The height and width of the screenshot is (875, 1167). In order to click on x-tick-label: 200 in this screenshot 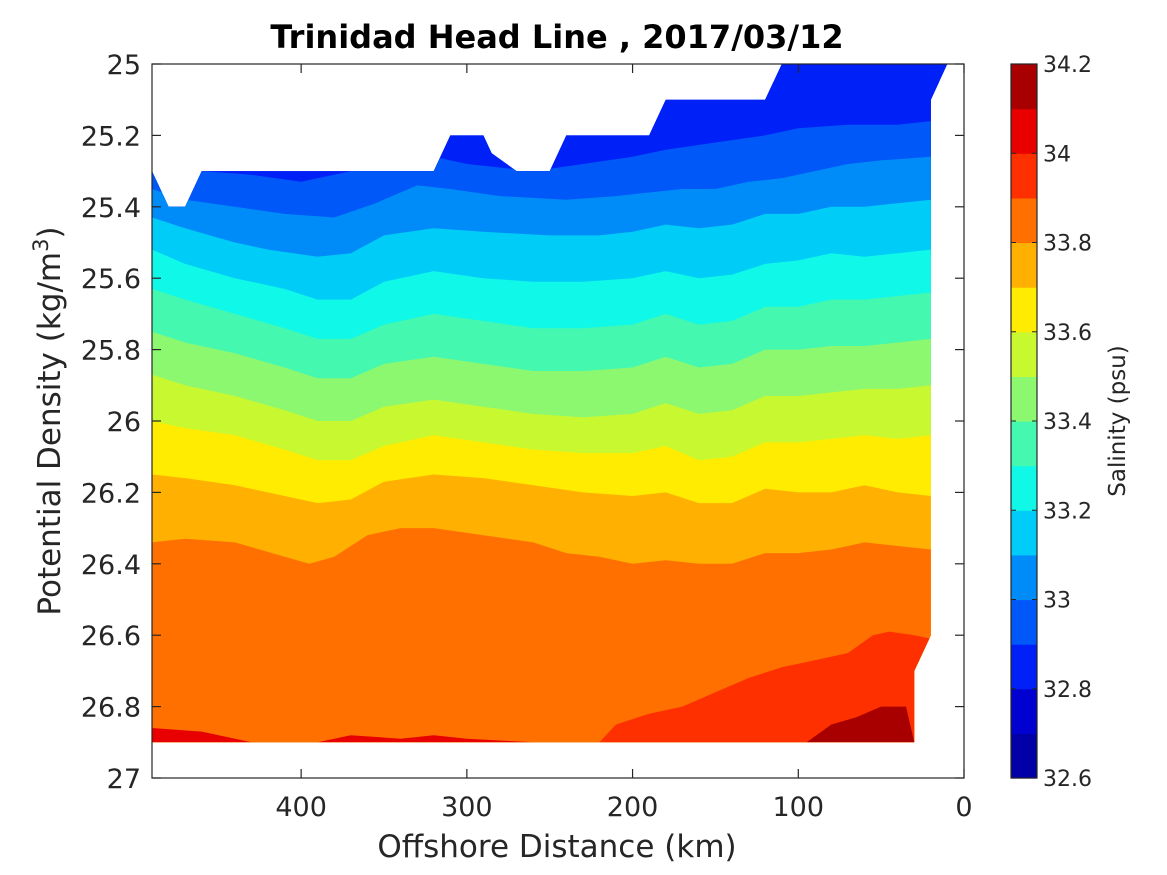, I will do `click(633, 807)`.